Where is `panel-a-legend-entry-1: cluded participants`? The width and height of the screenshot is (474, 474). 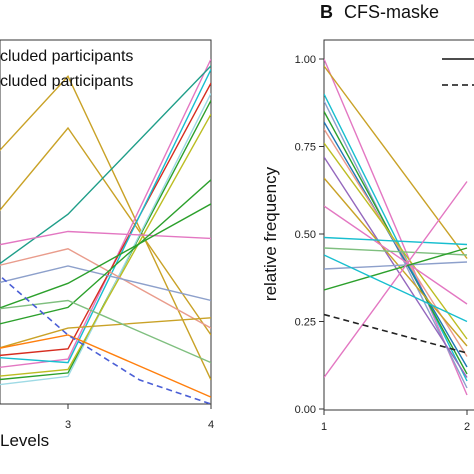
panel-a-legend-entry-1: cluded participants is located at coordinates (66, 56).